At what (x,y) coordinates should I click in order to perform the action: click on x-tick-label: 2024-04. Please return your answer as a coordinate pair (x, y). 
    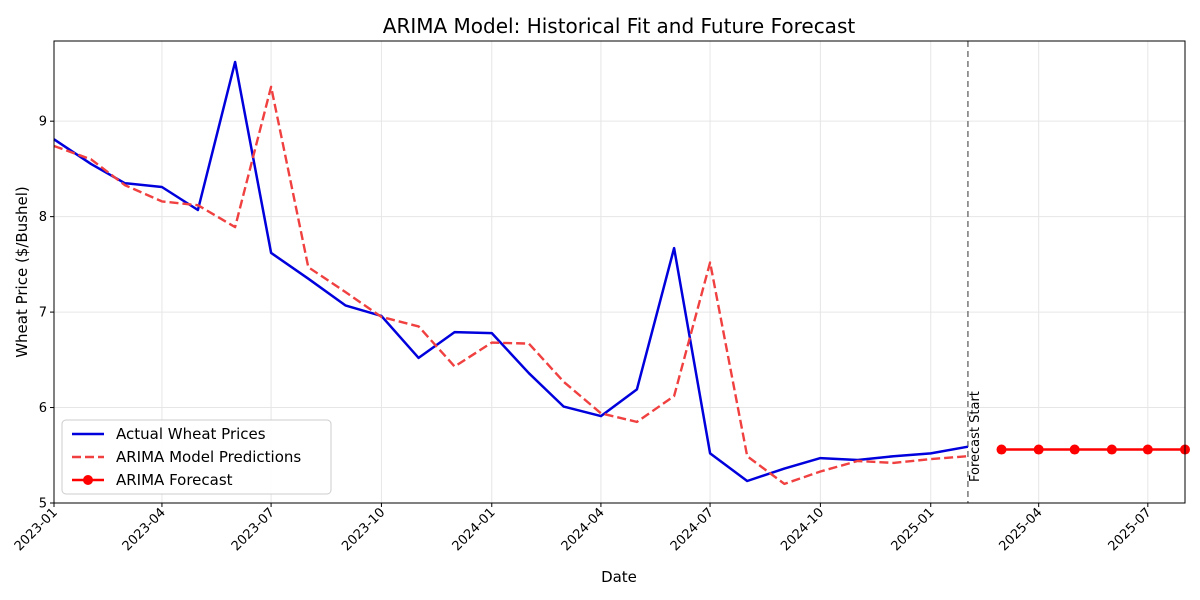
    Looking at the image, I should click on (583, 529).